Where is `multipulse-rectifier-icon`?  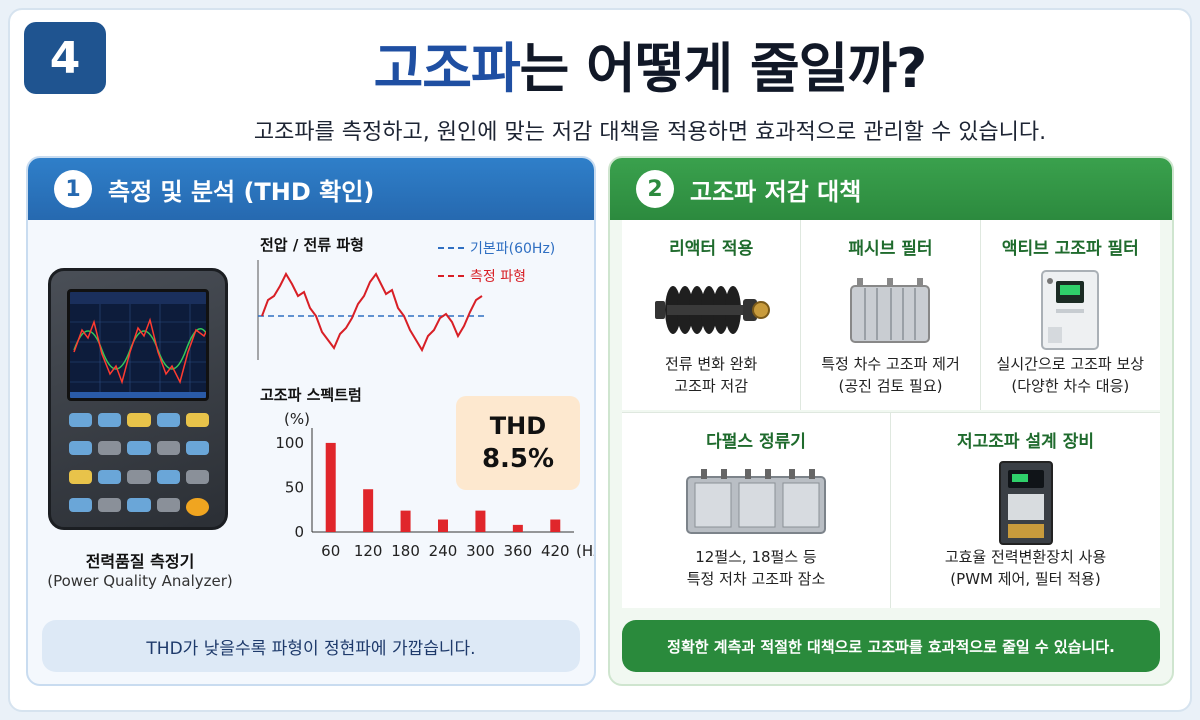 multipulse-rectifier-icon is located at coordinates (756, 503).